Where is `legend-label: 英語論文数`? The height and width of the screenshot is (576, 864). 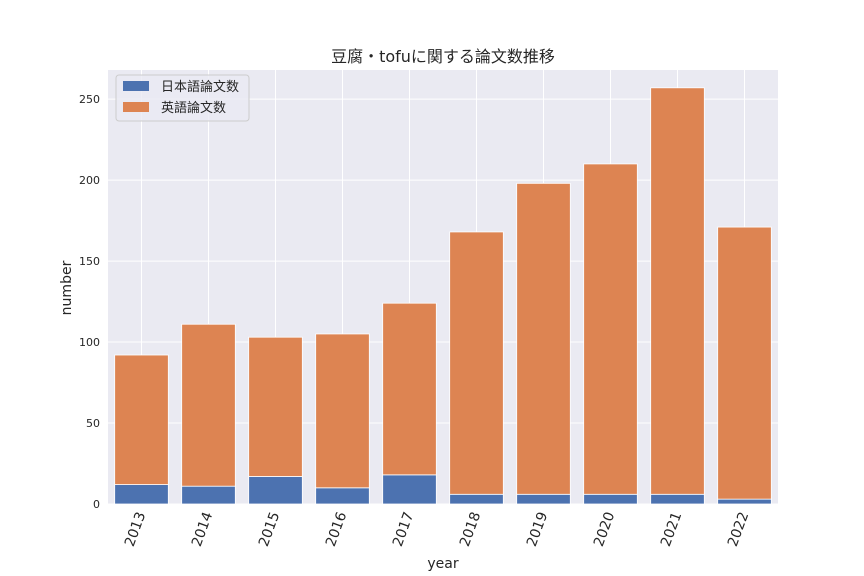
legend-label: 英語論文数 is located at coordinates (193, 108).